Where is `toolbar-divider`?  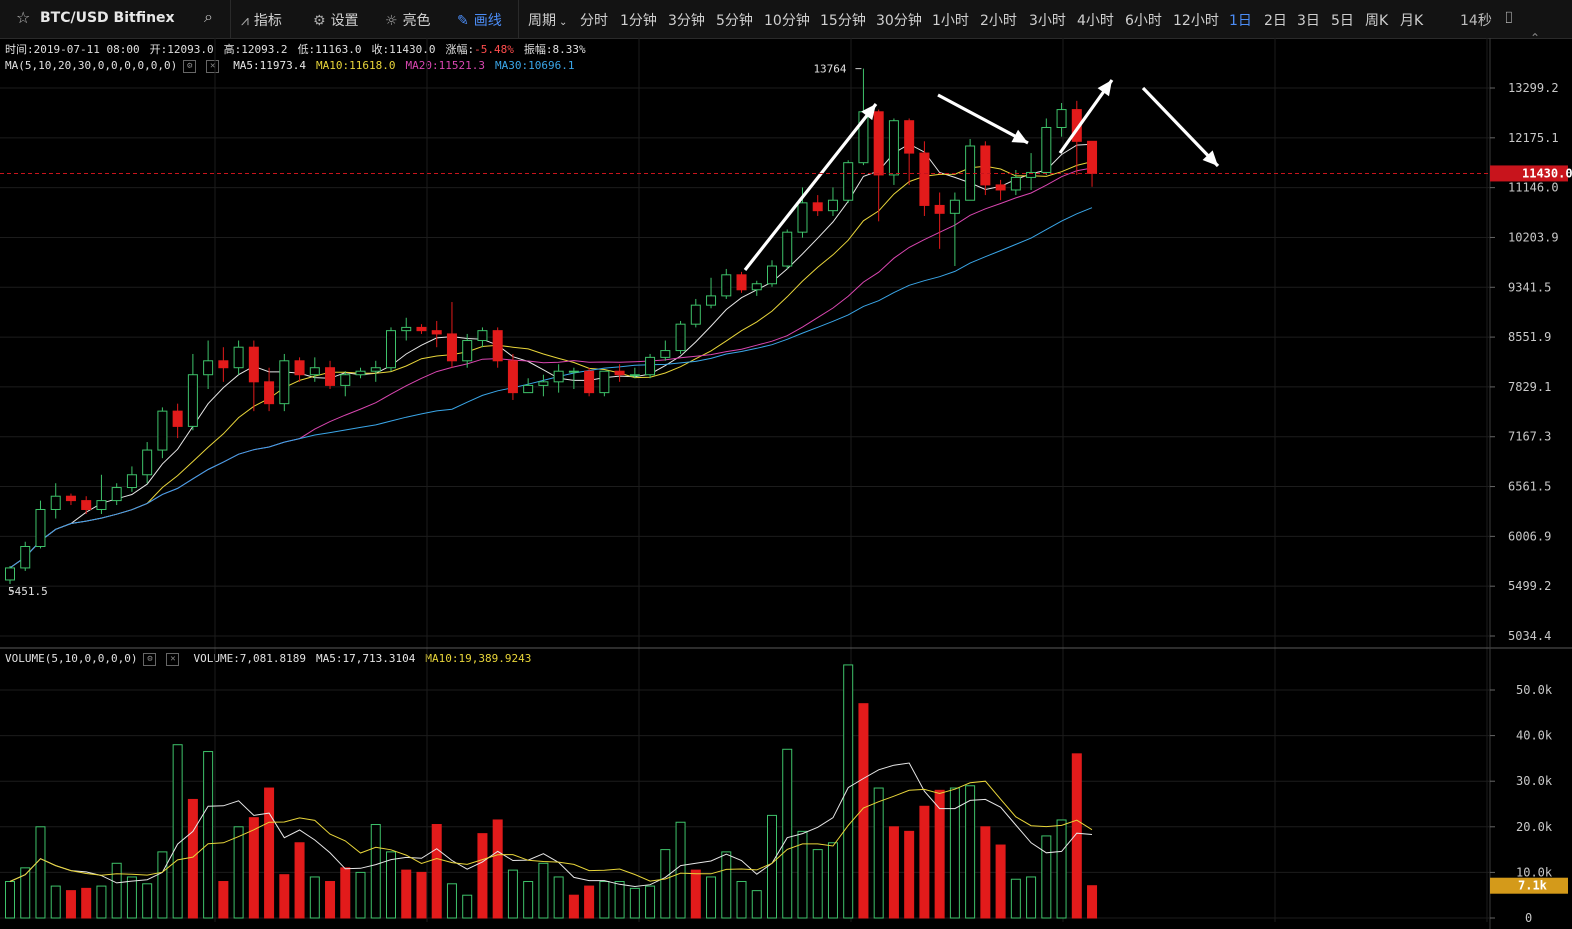 toolbar-divider is located at coordinates (518, 19).